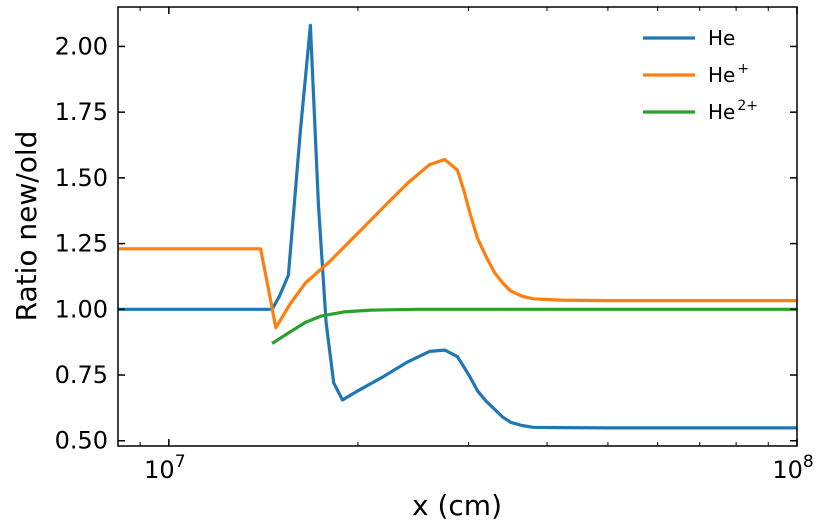 The height and width of the screenshot is (530, 830). What do you see at coordinates (81, 375) in the screenshot?
I see `y-tick-label: 0.75` at bounding box center [81, 375].